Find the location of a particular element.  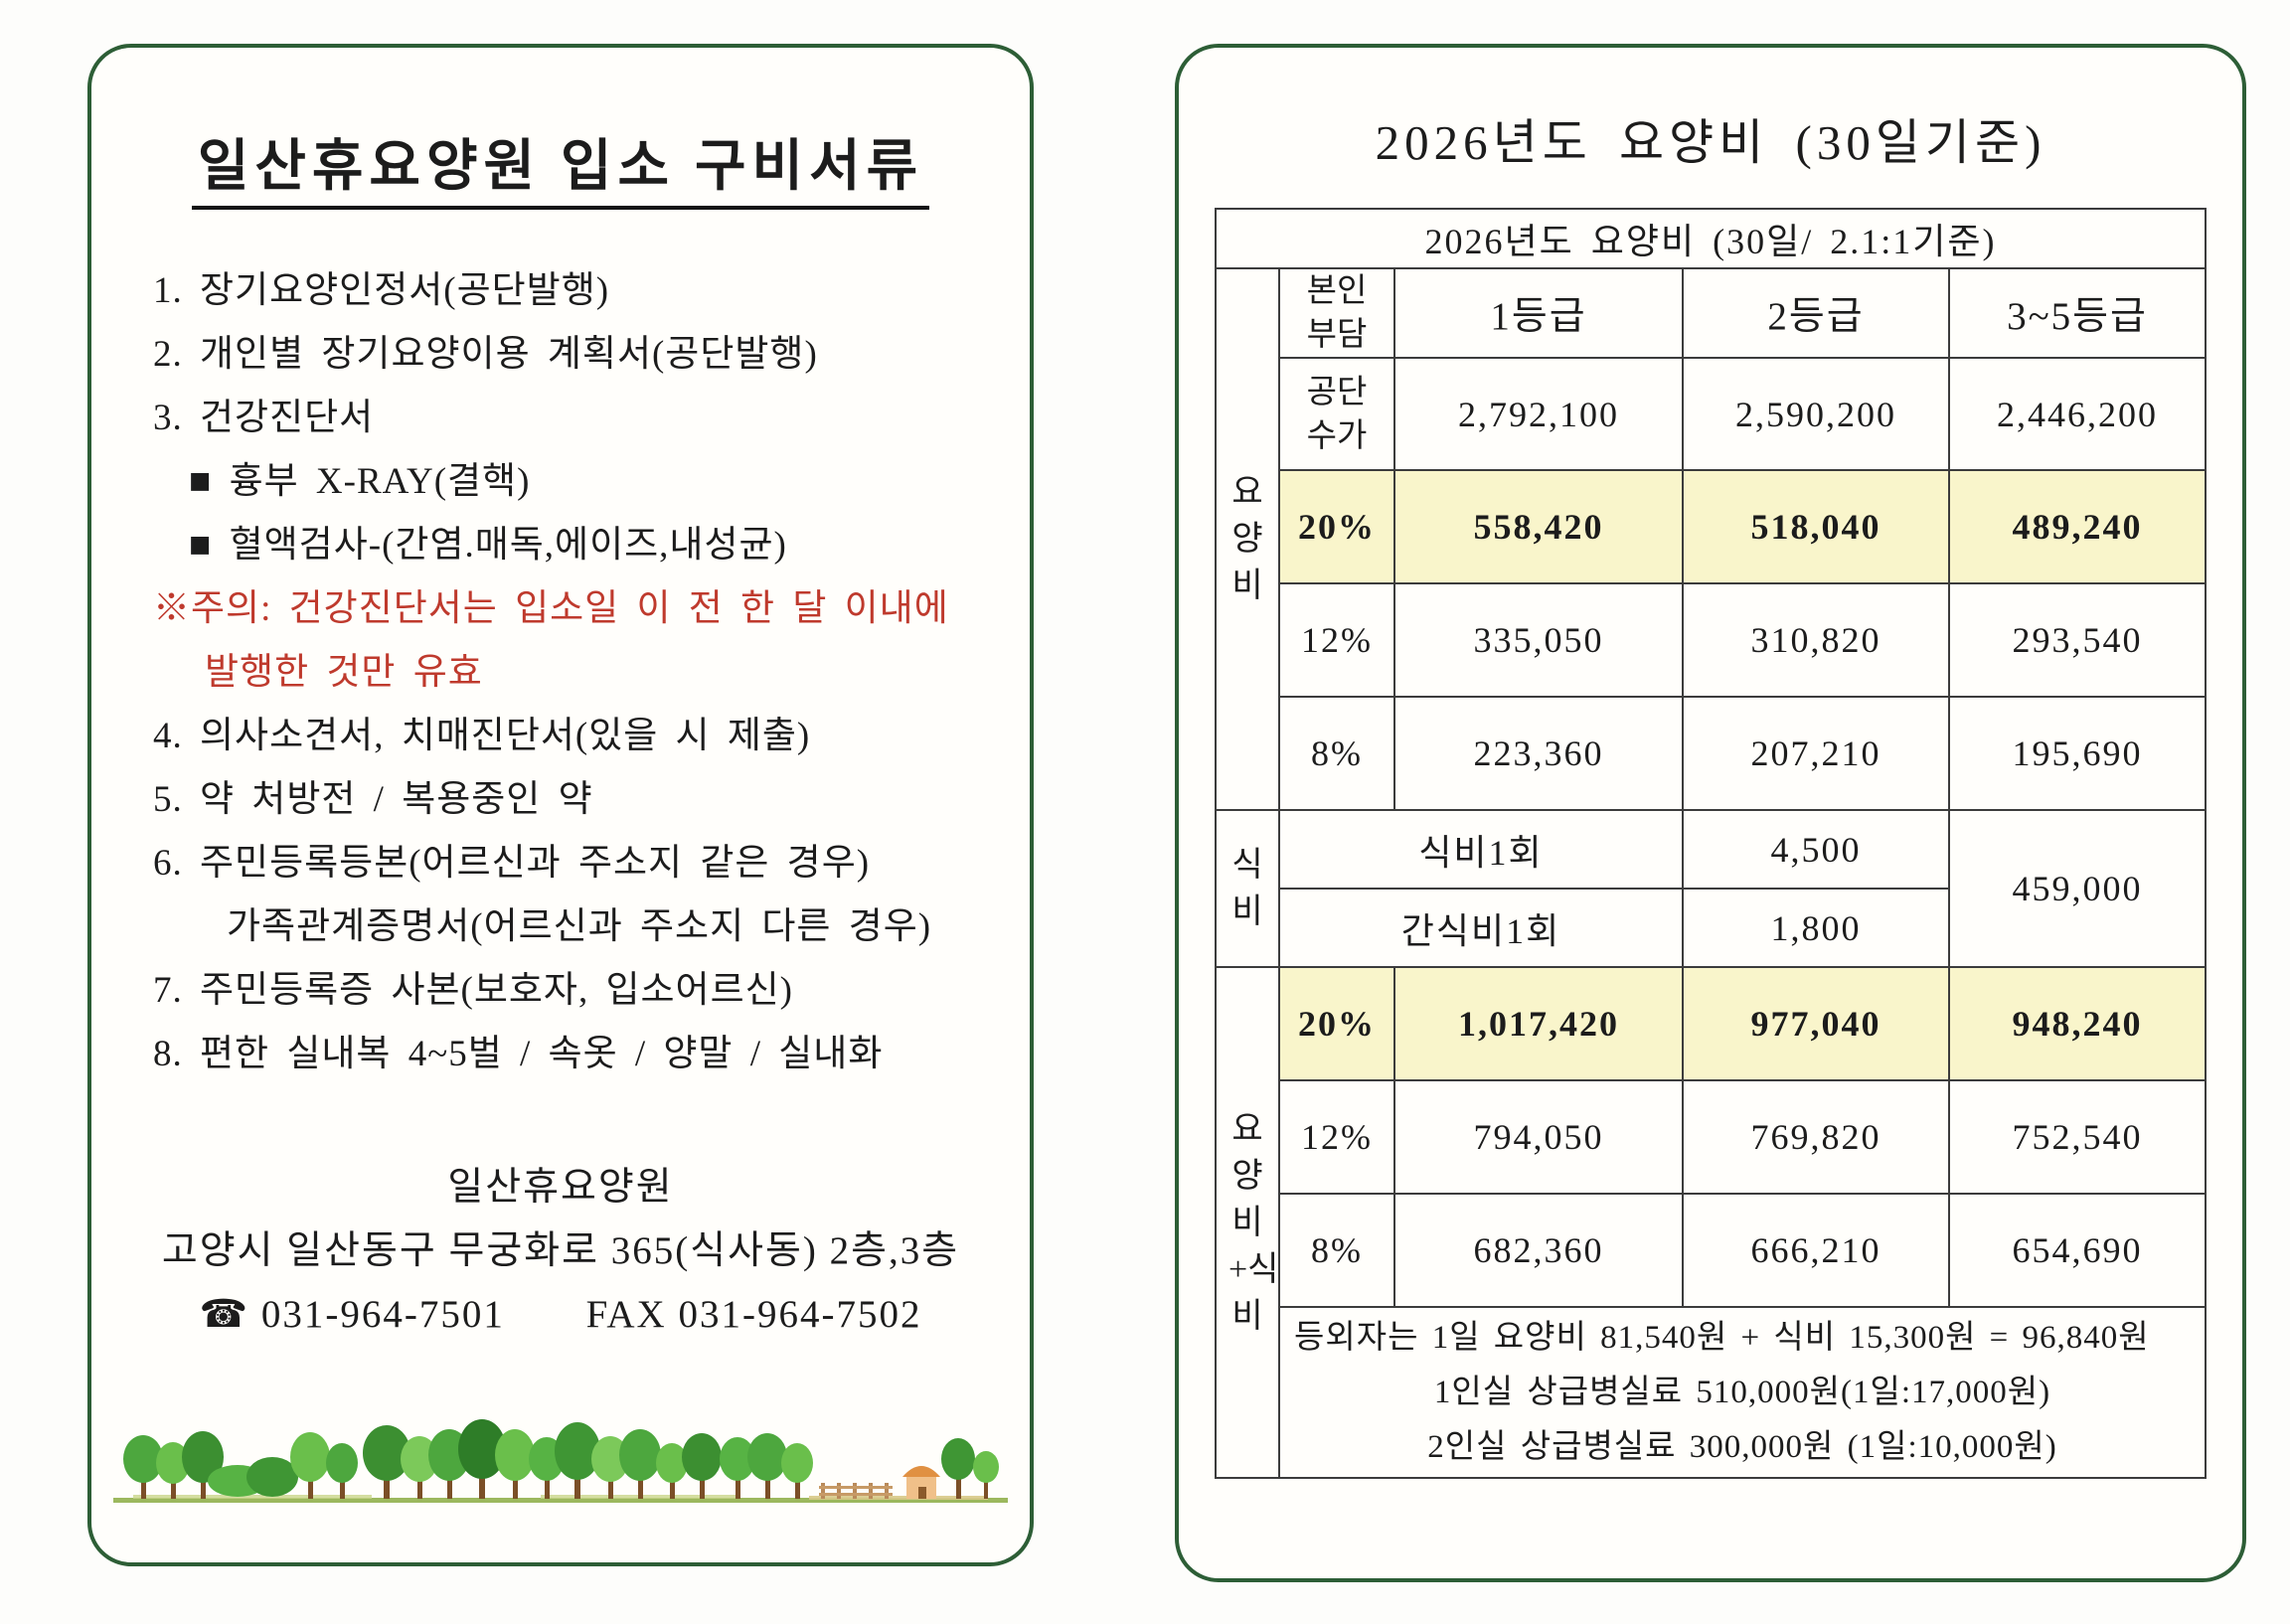

fee-cell: 666,210 is located at coordinates (1816, 1250).